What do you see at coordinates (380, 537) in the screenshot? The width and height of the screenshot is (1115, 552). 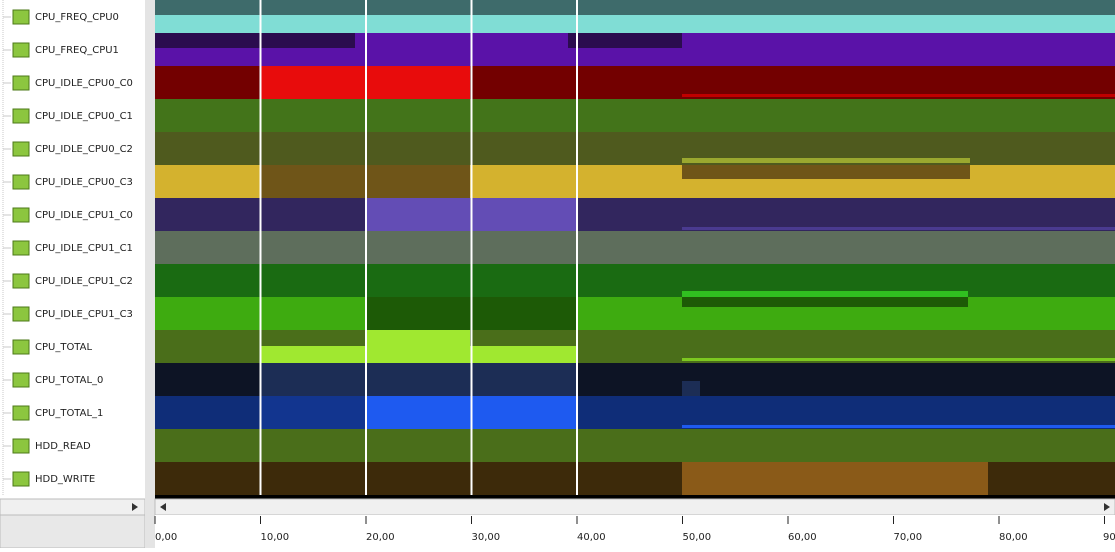 I see `time-tick-label: 20,00` at bounding box center [380, 537].